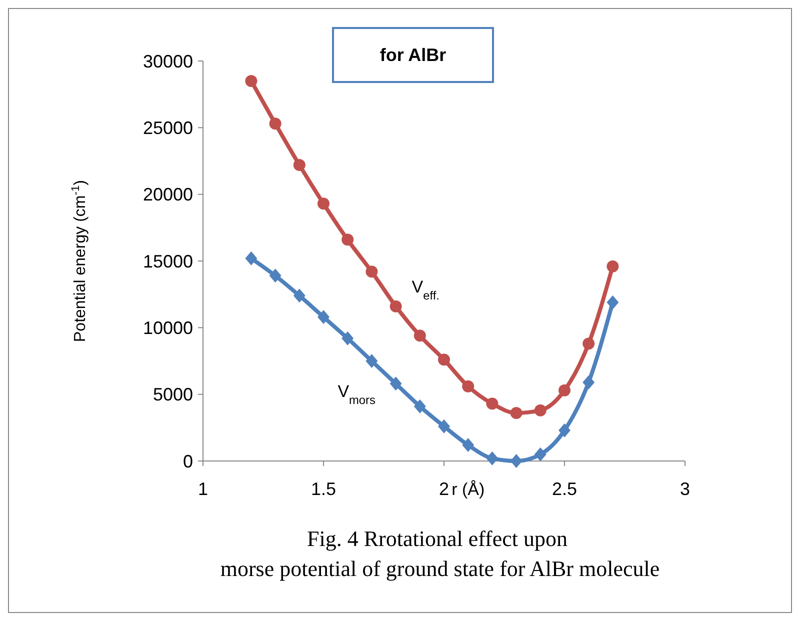 The width and height of the screenshot is (800, 621). Describe the element at coordinates (167, 194) in the screenshot. I see `y-tick-label: 20000` at that location.